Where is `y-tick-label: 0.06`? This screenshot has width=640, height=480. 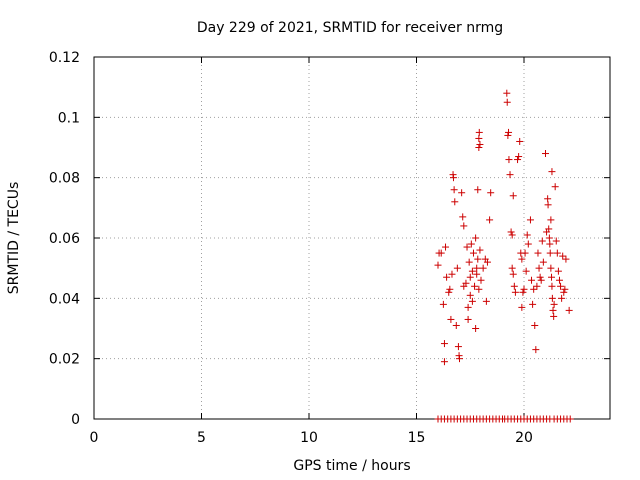 y-tick-label: 0.06 is located at coordinates (64, 239).